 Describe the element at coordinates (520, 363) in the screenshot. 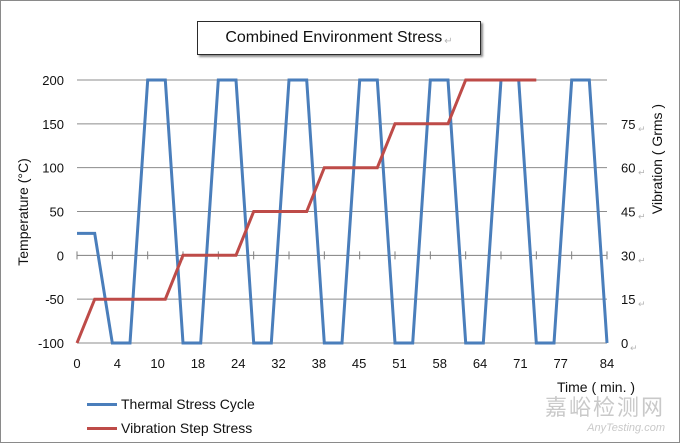

I see `x-tick-label: 71` at that location.